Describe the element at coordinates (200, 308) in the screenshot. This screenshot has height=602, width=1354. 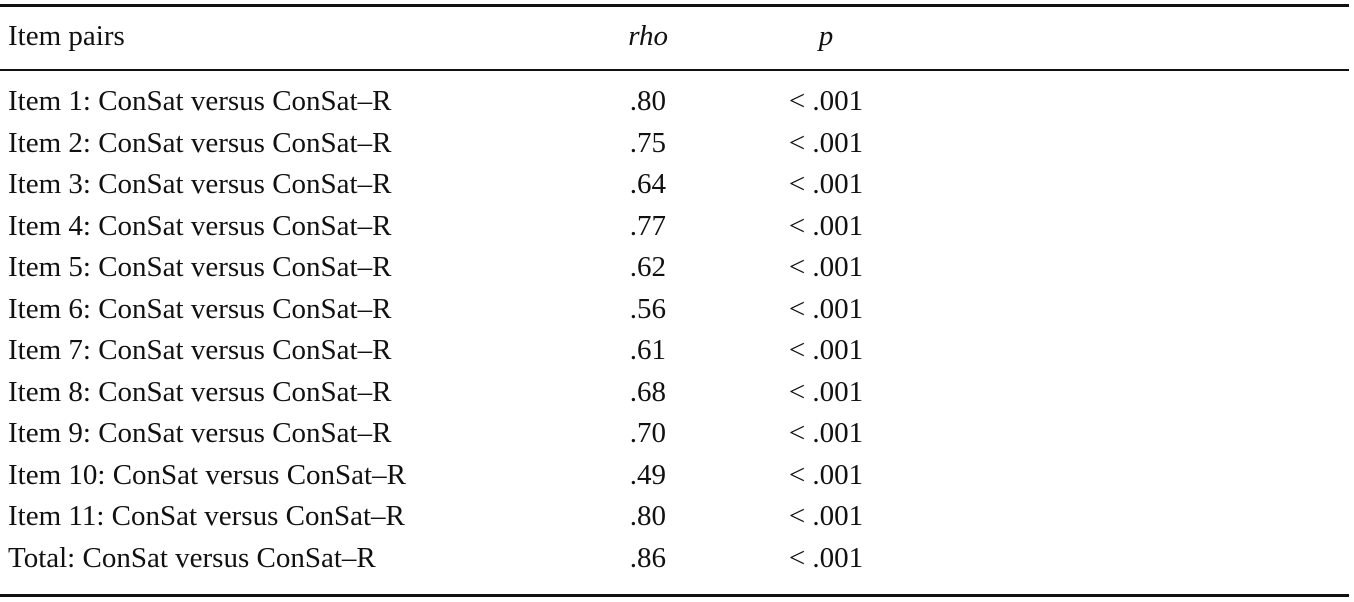
I see `table-cell: Item 6: ConSat versus ConSat–R` at that location.